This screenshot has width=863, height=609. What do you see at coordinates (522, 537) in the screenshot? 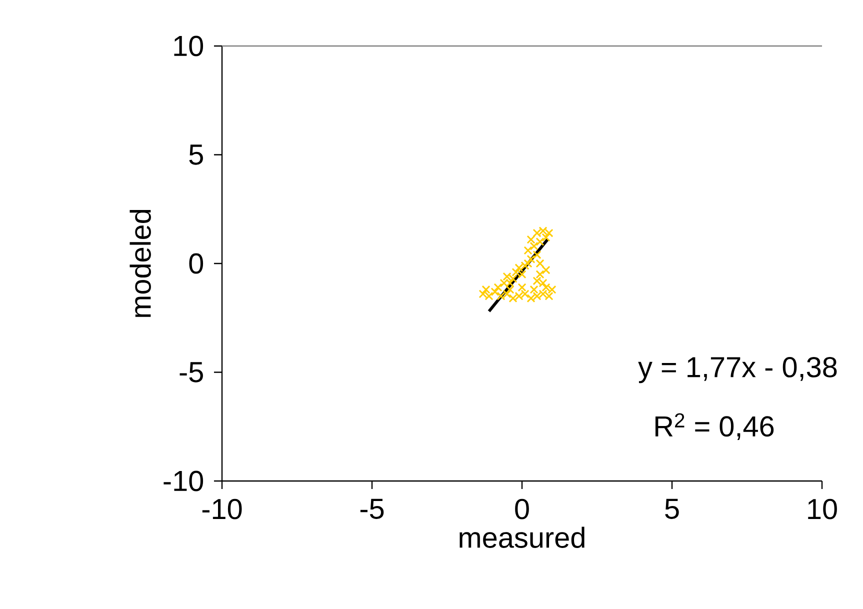
I see `x-axis-title: measured` at bounding box center [522, 537].